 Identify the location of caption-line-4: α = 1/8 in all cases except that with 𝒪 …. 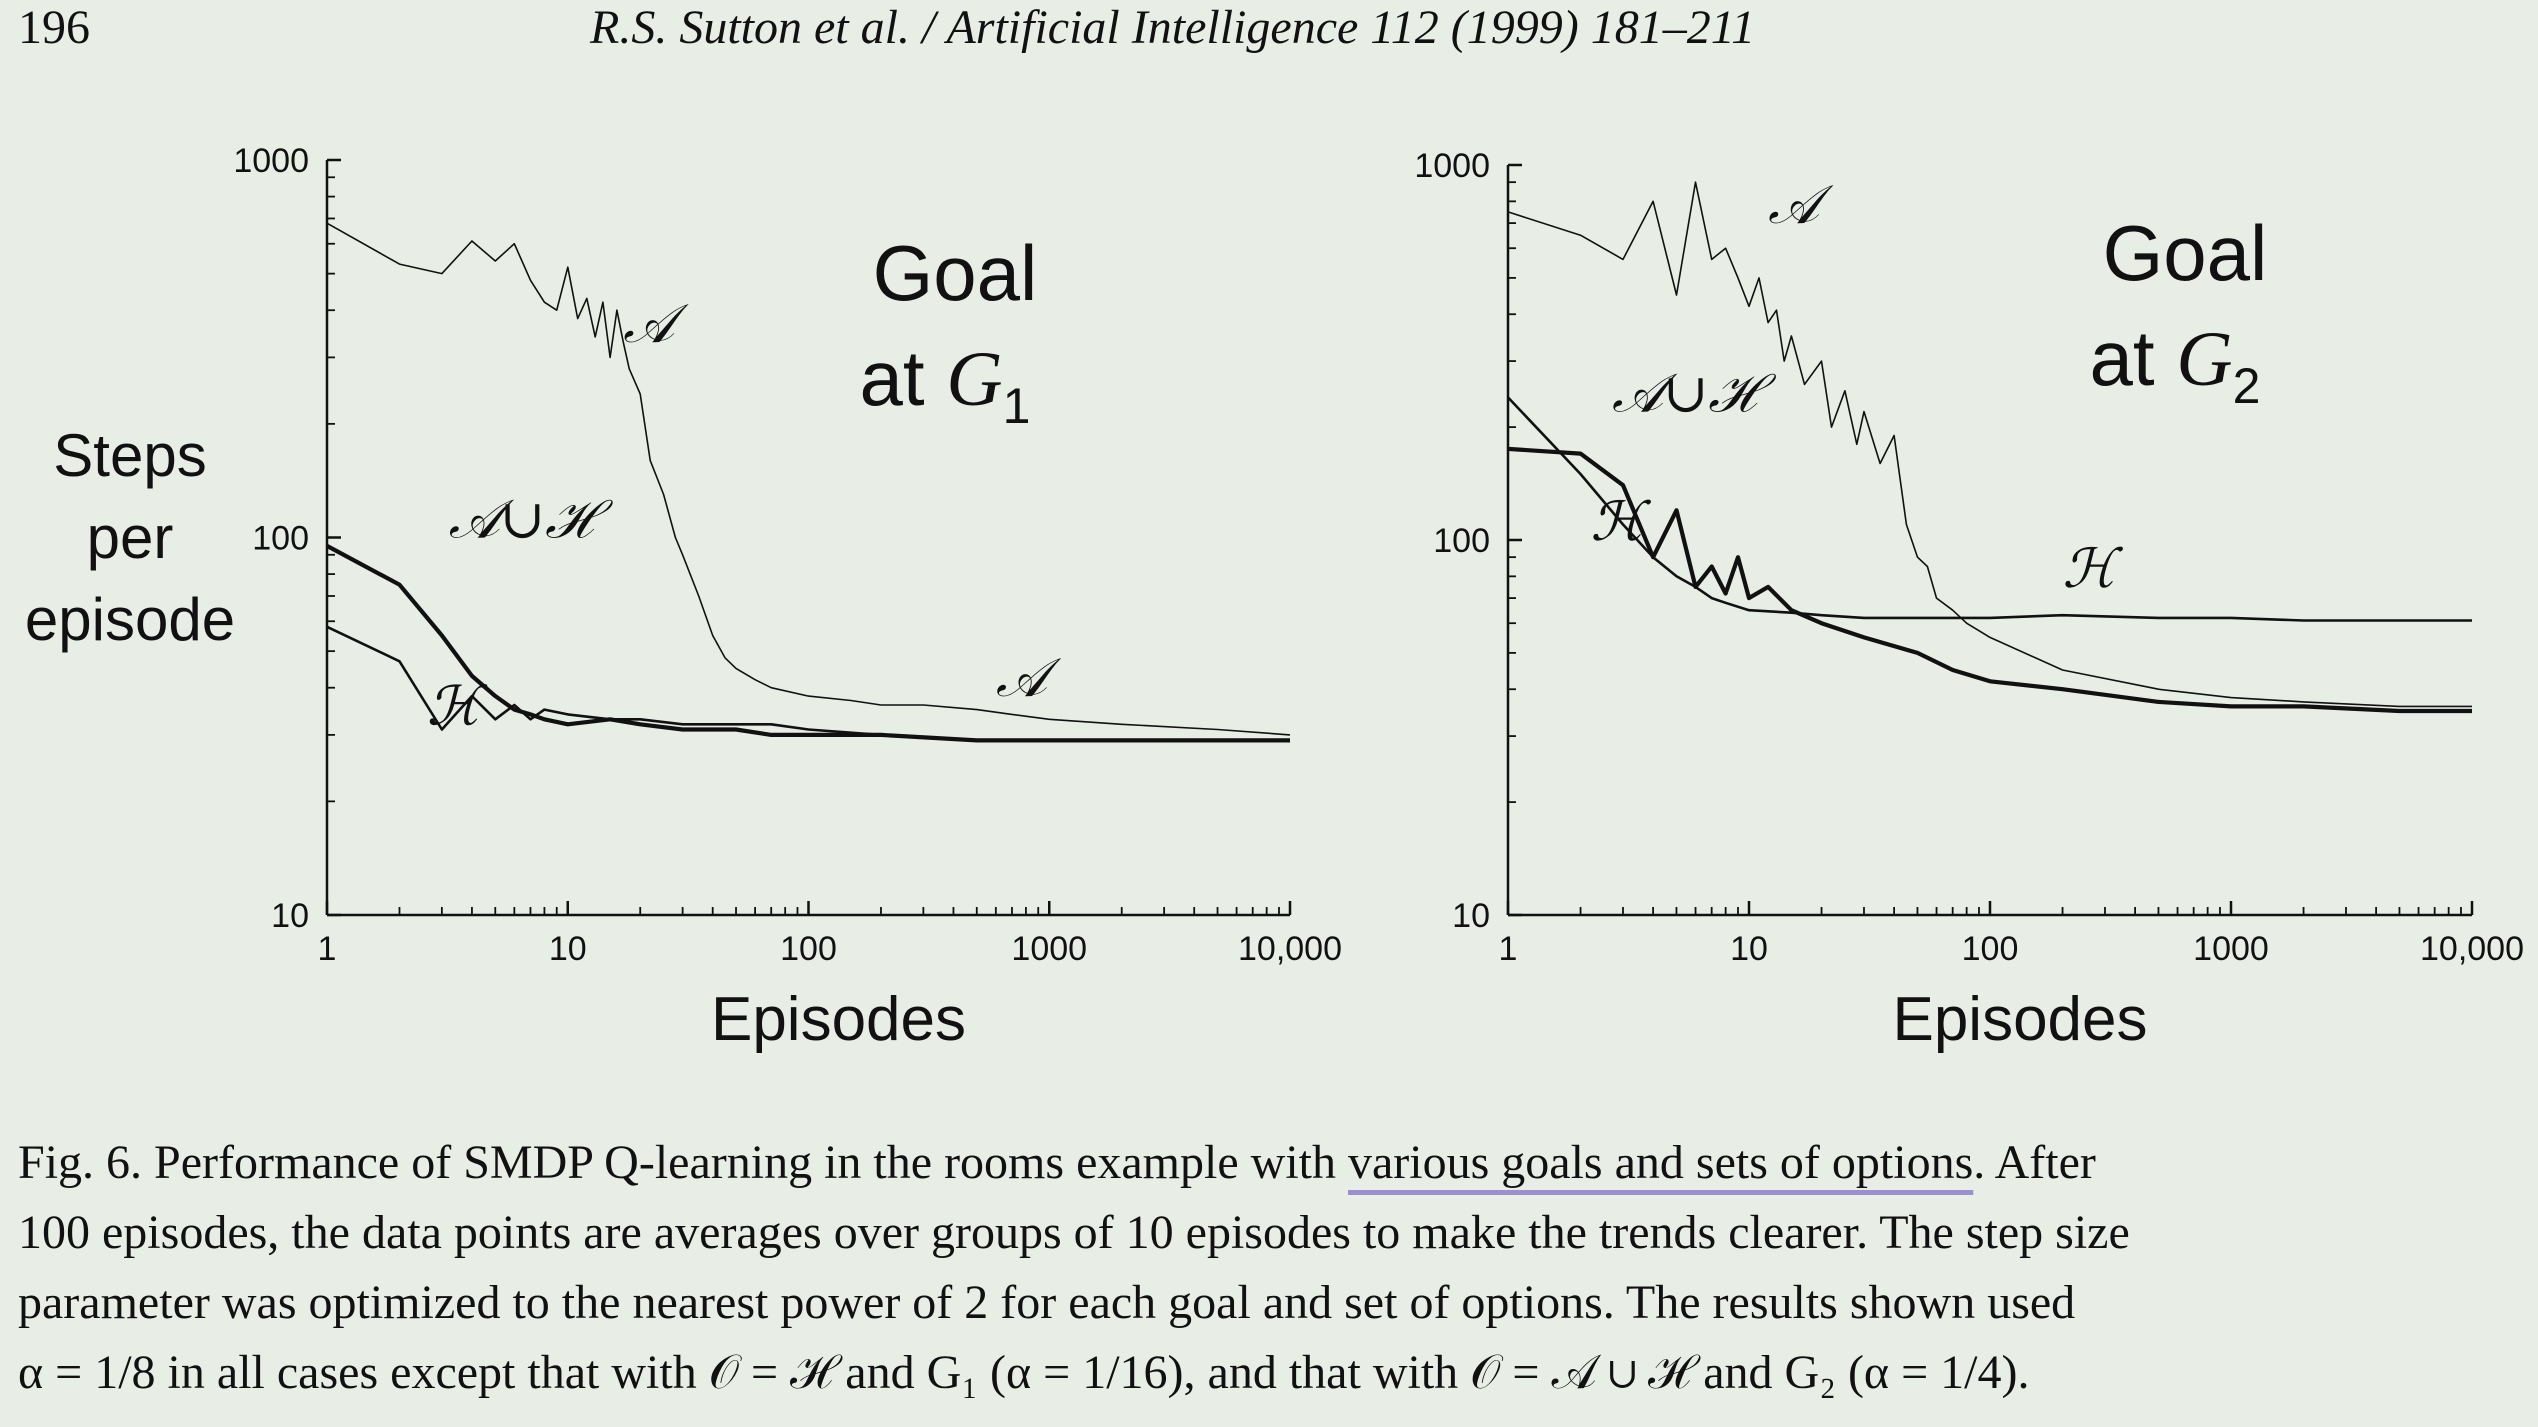
(1024, 1372).